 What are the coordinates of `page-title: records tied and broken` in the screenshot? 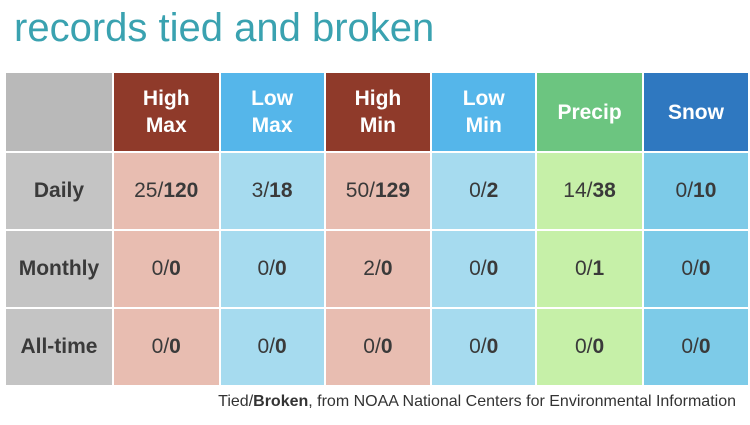 It's located at (224, 28).